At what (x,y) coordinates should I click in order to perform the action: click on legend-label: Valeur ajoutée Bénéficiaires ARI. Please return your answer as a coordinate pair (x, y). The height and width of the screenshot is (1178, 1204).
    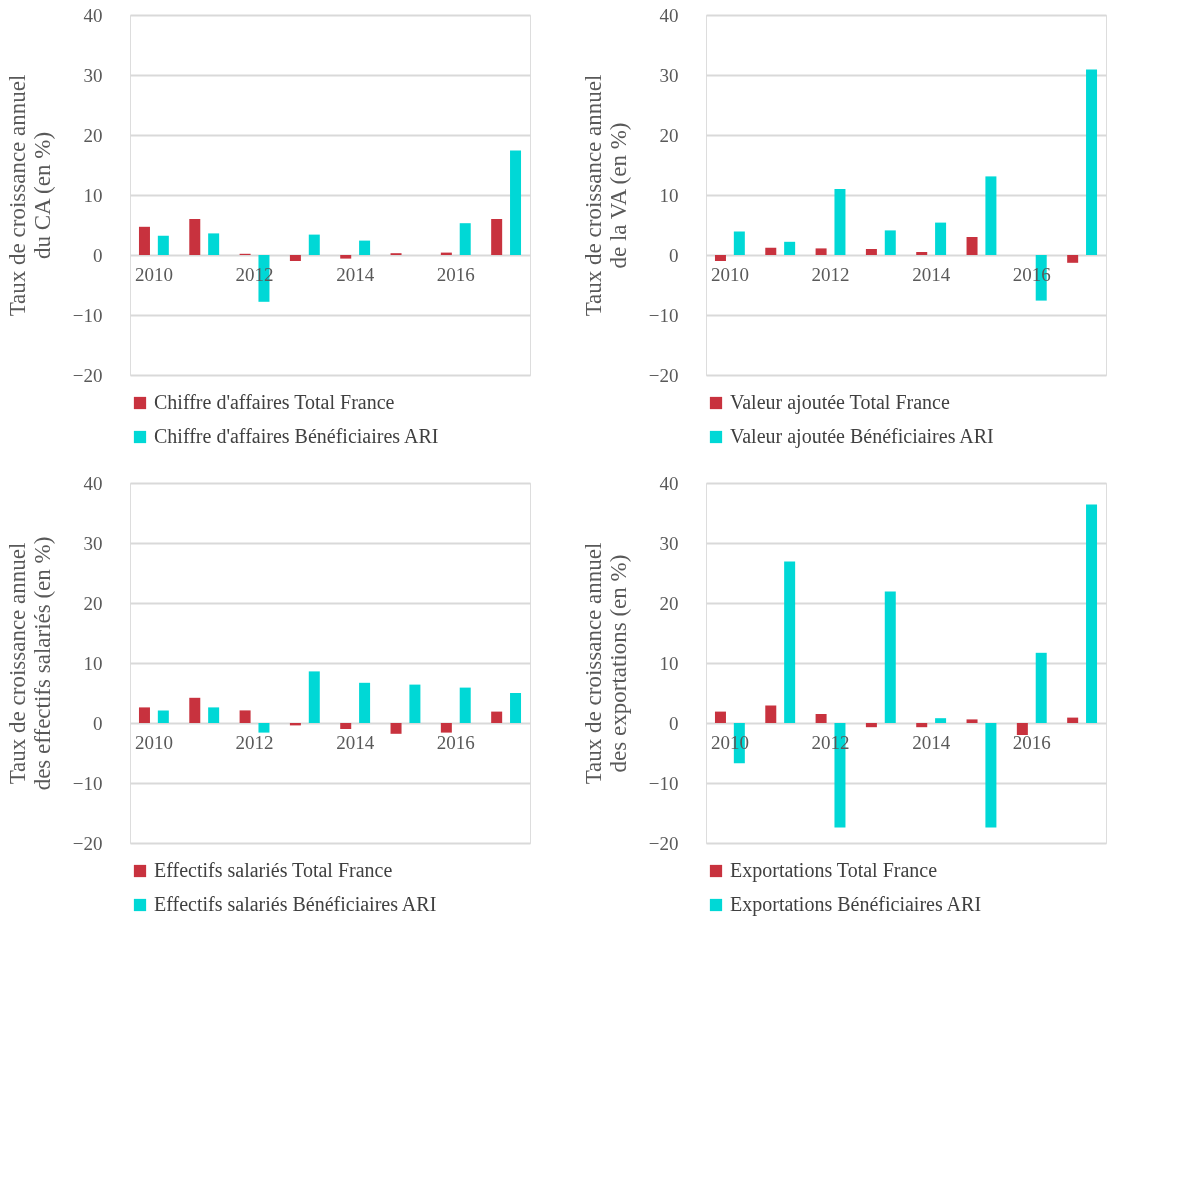
    Looking at the image, I should click on (862, 436).